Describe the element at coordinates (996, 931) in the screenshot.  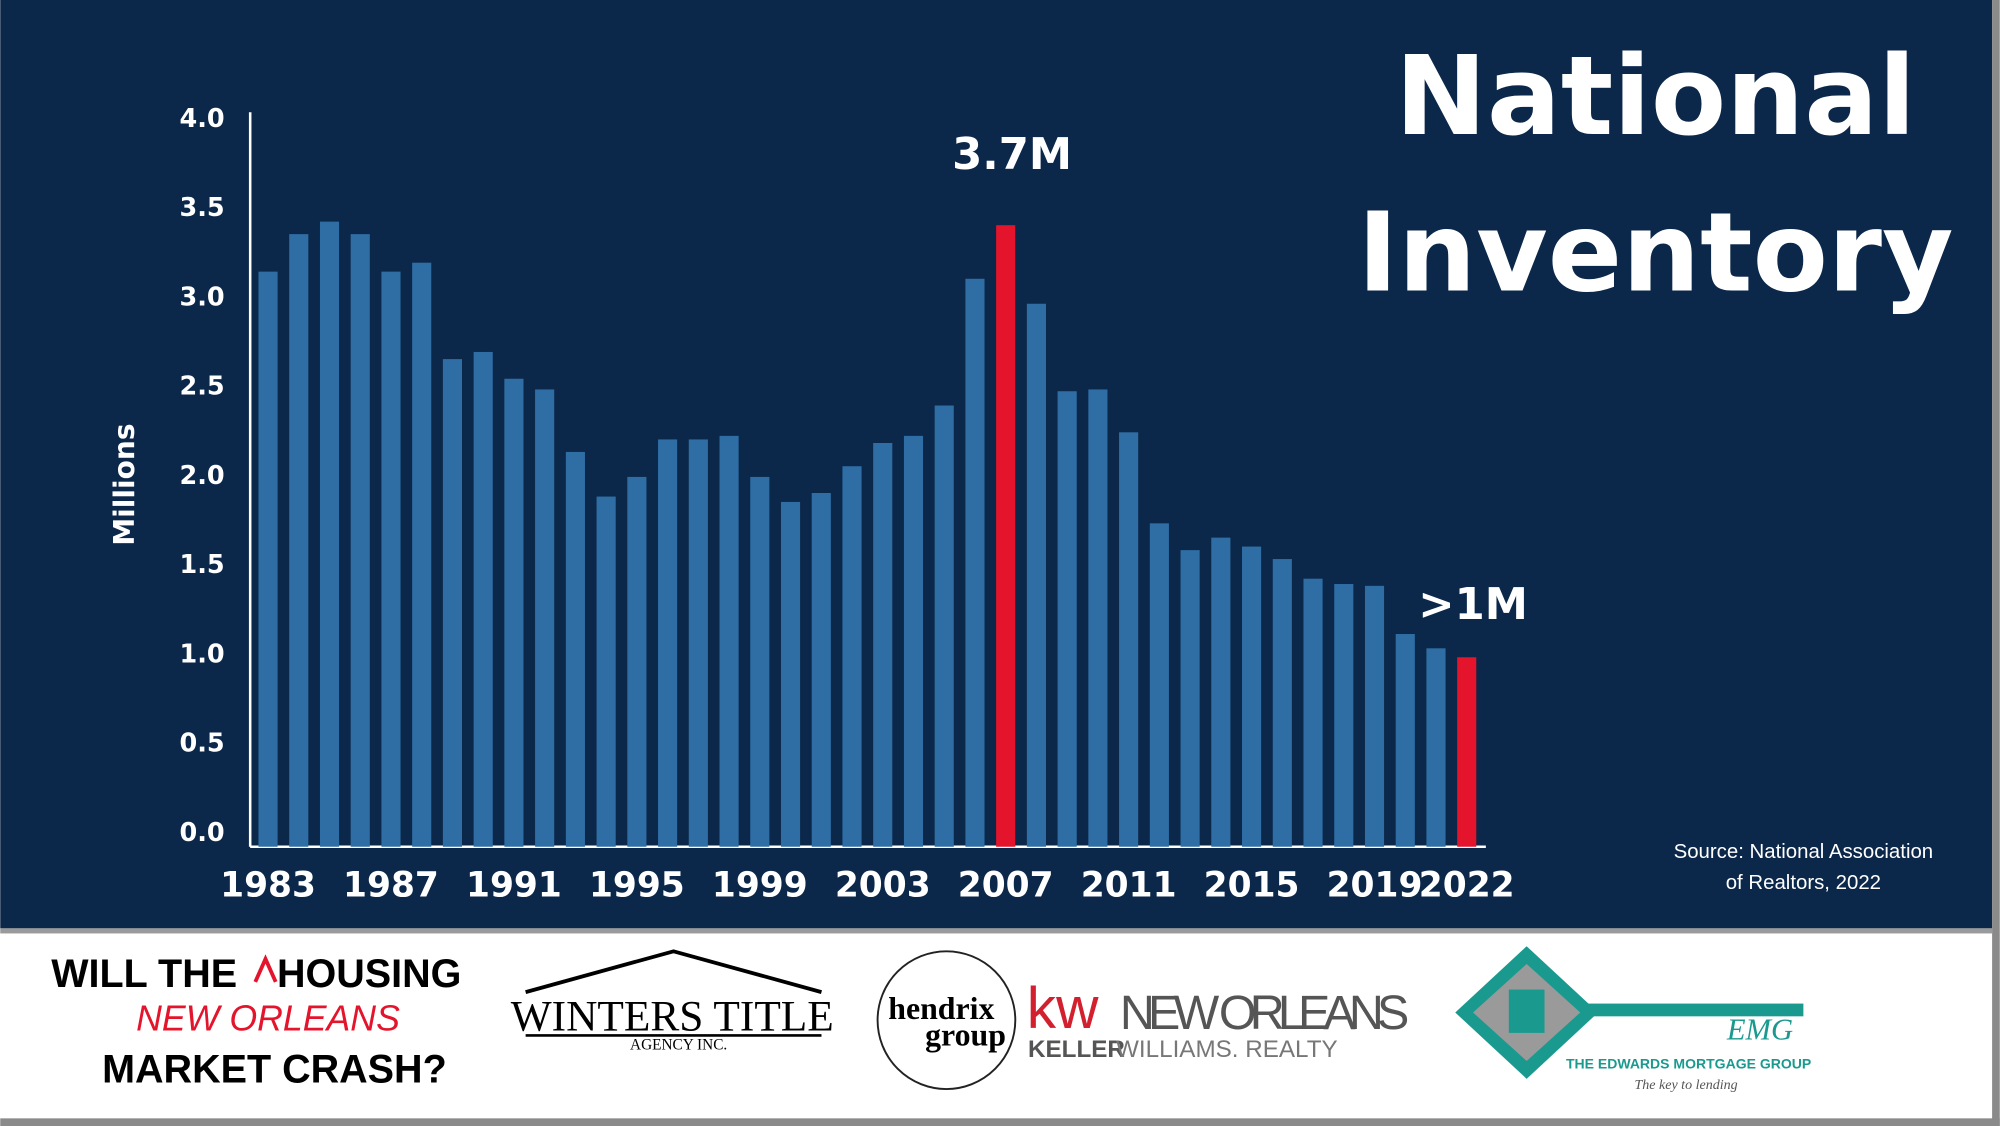
I see `divider` at that location.